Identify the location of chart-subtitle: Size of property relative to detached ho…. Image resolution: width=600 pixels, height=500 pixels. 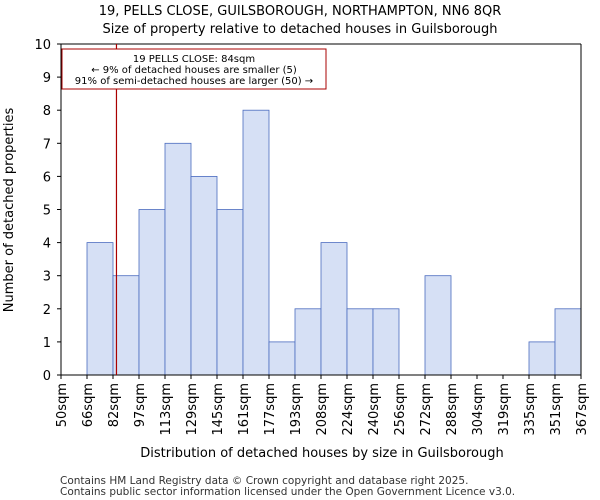
(299, 29).